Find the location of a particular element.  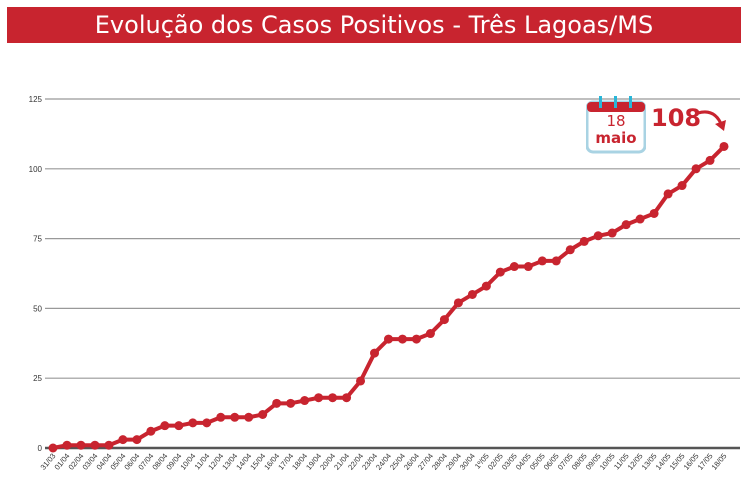

y-tick-label: 125 is located at coordinates (36, 99).